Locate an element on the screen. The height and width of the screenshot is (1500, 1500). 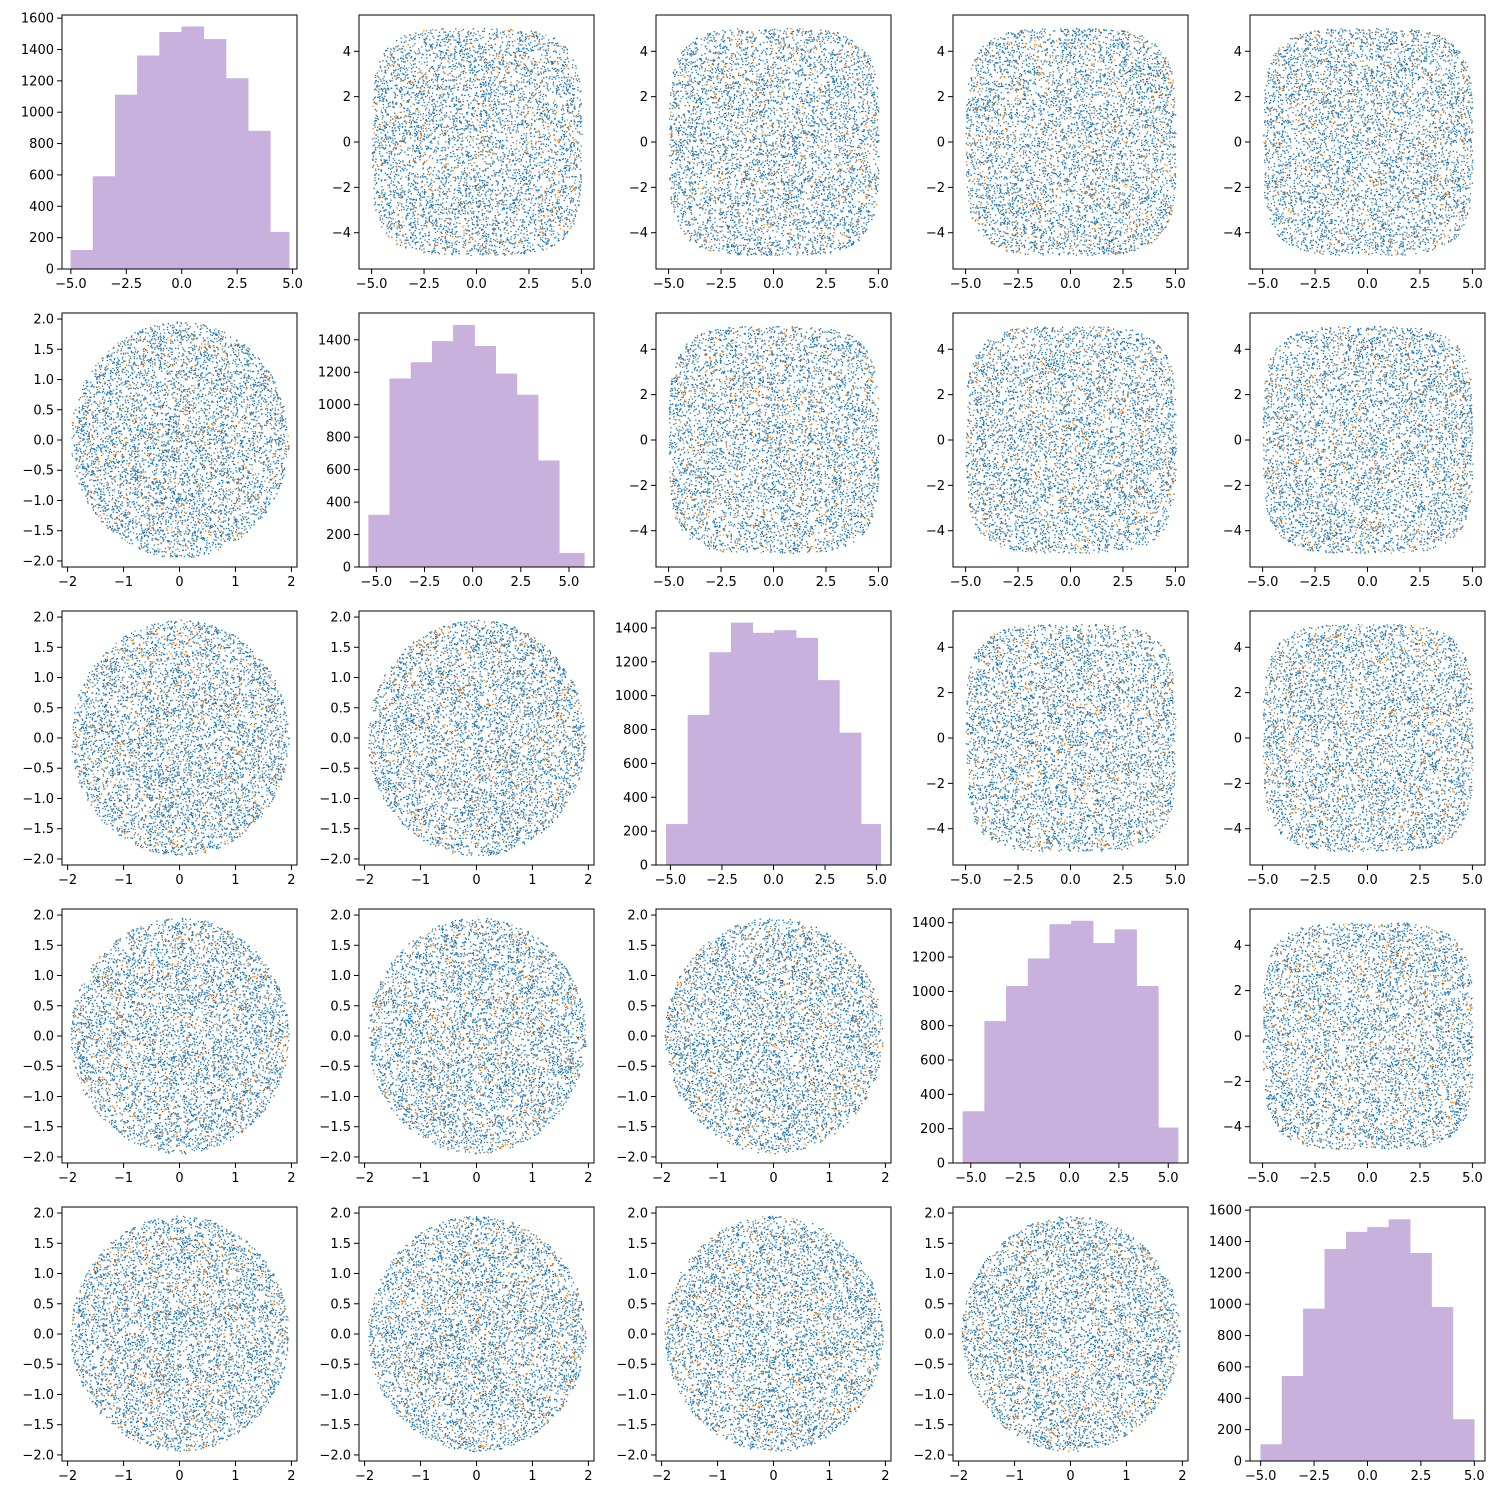
panel-4-1: −2 −1 0 1 2 −2.0 −1.5 −1.0 −0.5 0.0 0.5 1.0 1.5 2.0 is located at coordinates (457, 1345).